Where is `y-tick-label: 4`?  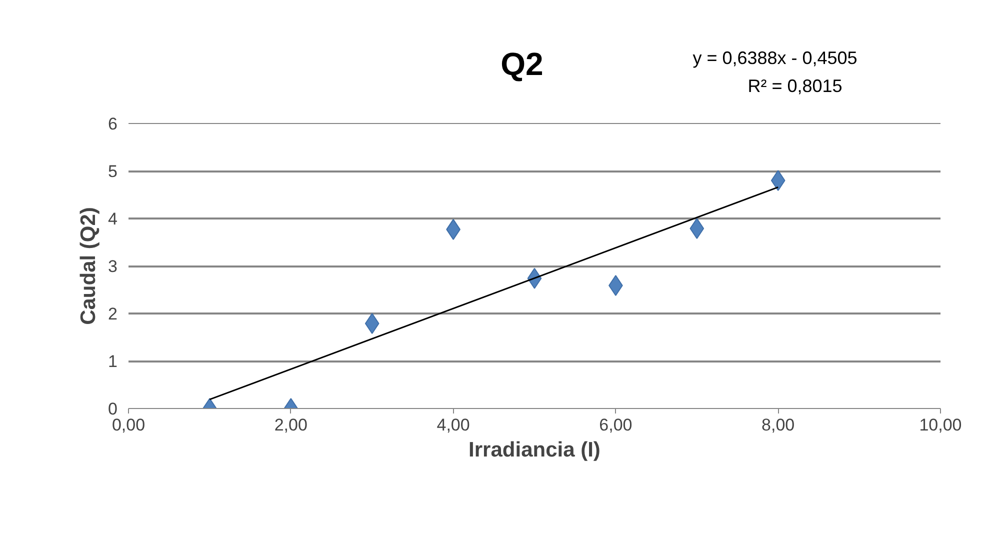
y-tick-label: 4 is located at coordinates (113, 219).